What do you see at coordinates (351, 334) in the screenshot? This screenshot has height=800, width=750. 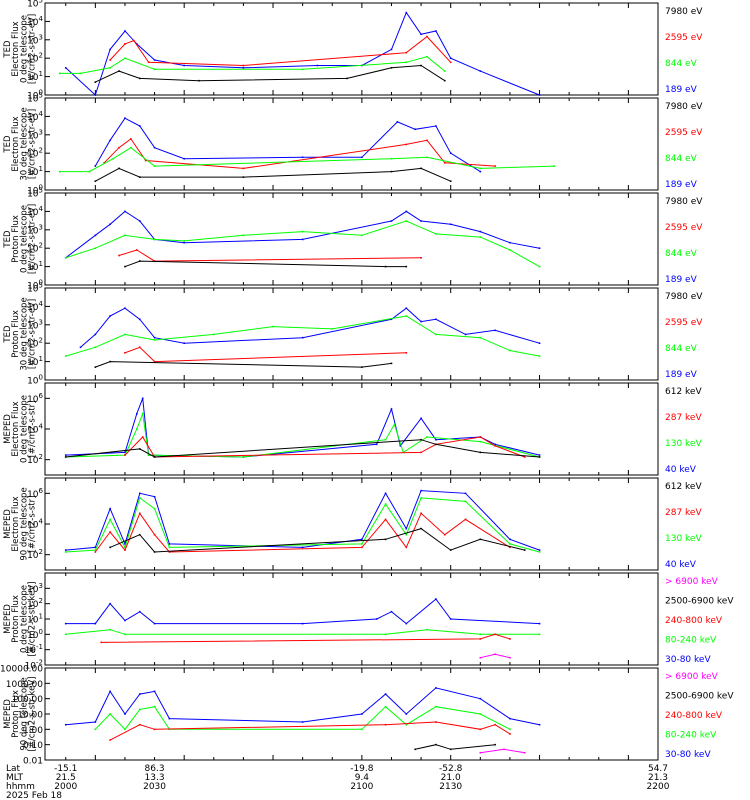 I see `panel-frame` at bounding box center [351, 334].